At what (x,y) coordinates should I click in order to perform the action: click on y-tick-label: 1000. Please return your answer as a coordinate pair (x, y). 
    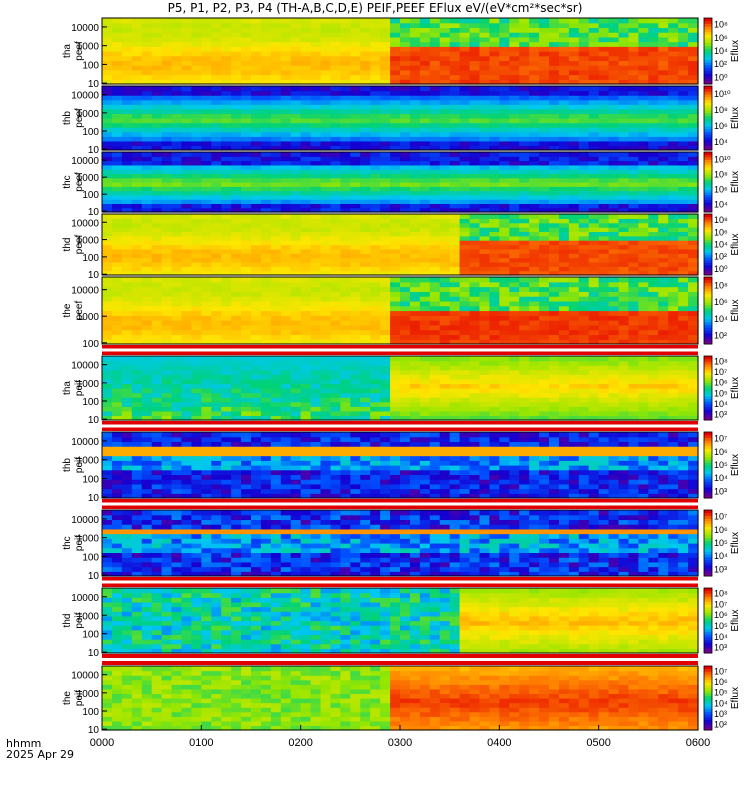
    Looking at the image, I should click on (88, 241).